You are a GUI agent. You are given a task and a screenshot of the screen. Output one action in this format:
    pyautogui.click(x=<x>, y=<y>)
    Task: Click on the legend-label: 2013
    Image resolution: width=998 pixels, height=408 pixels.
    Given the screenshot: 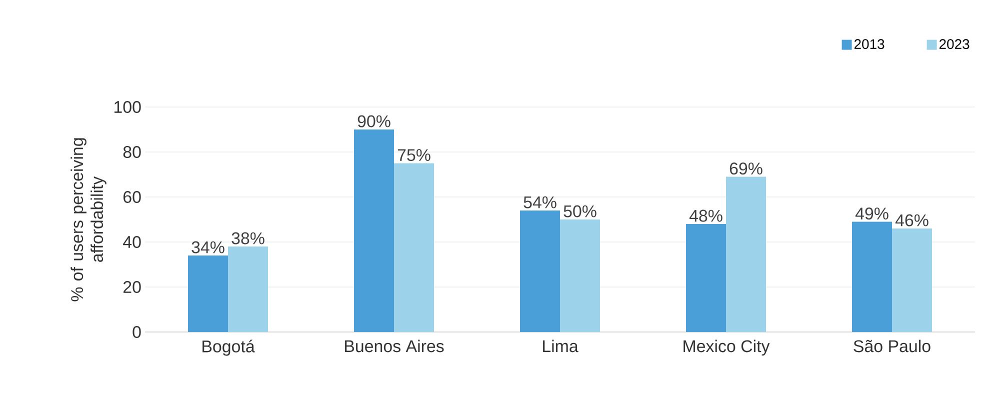 What is the action you would take?
    pyautogui.click(x=869, y=44)
    